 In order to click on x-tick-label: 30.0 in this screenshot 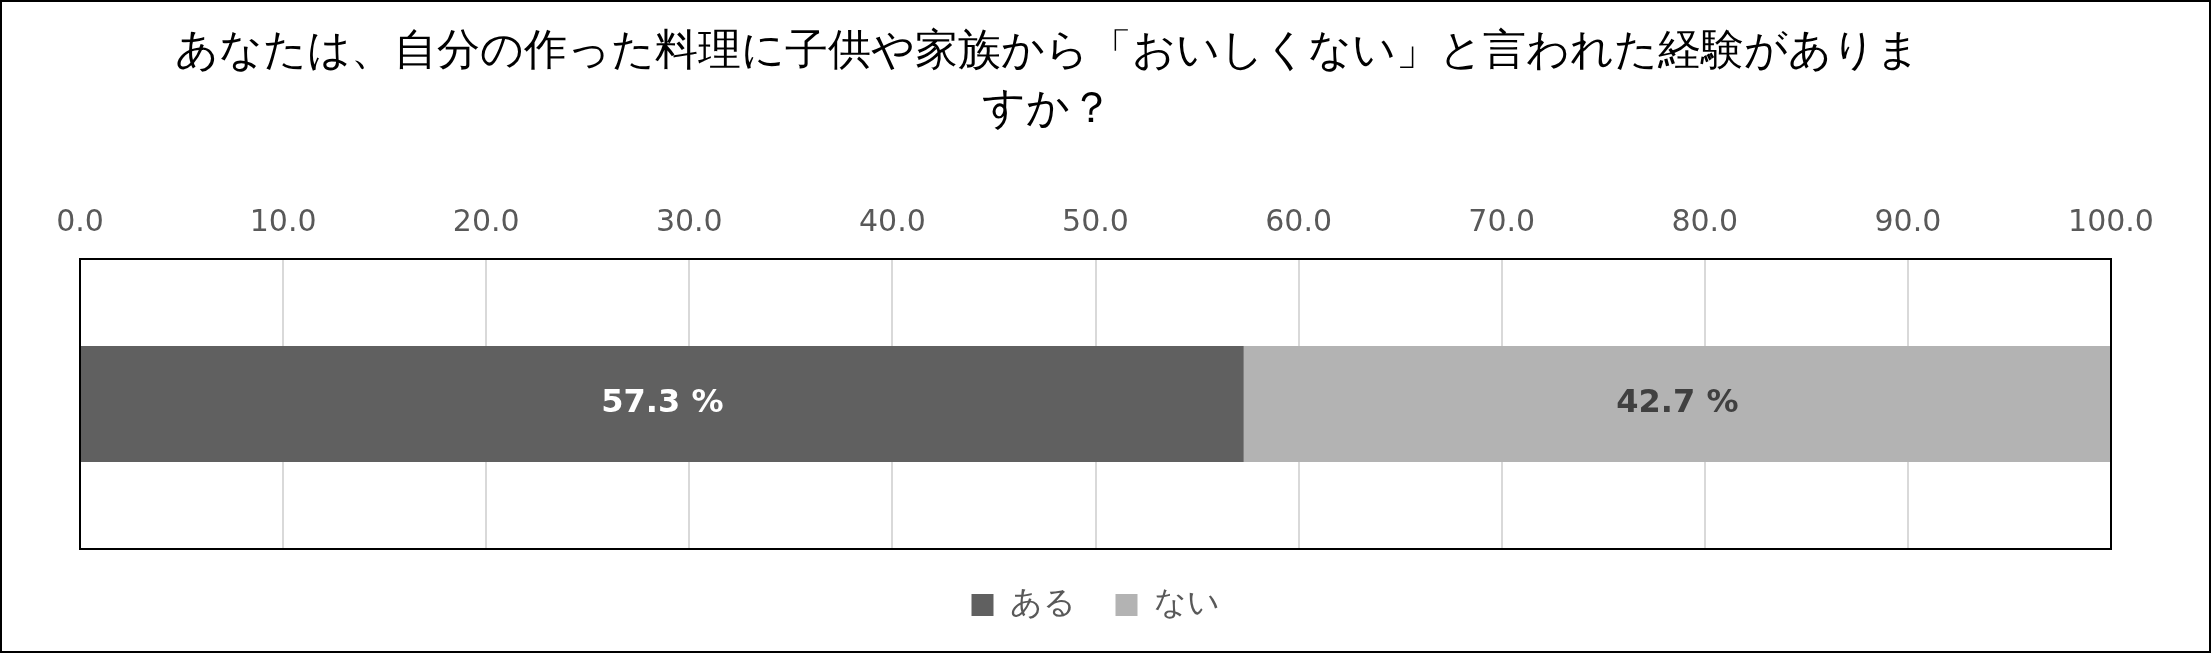, I will do `click(689, 220)`.